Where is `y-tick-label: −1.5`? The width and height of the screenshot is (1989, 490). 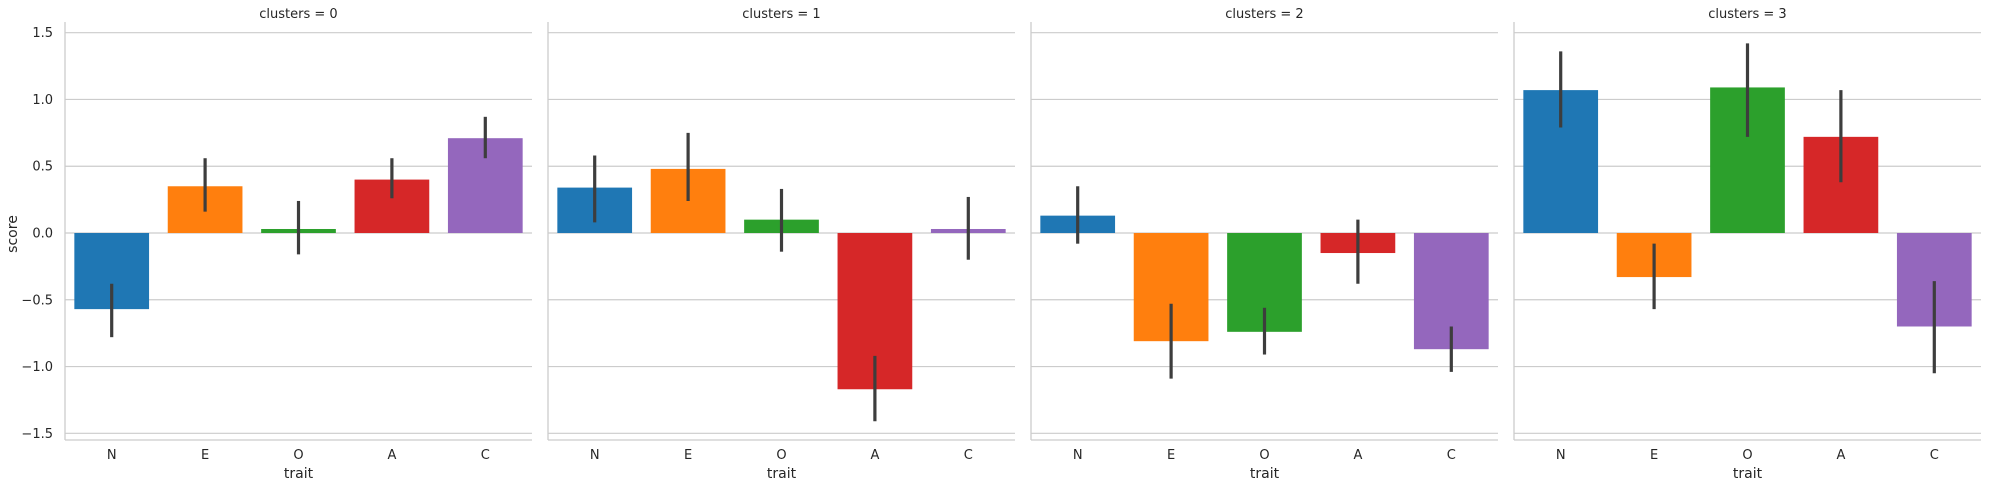
y-tick-label: −1.5 is located at coordinates (37, 434).